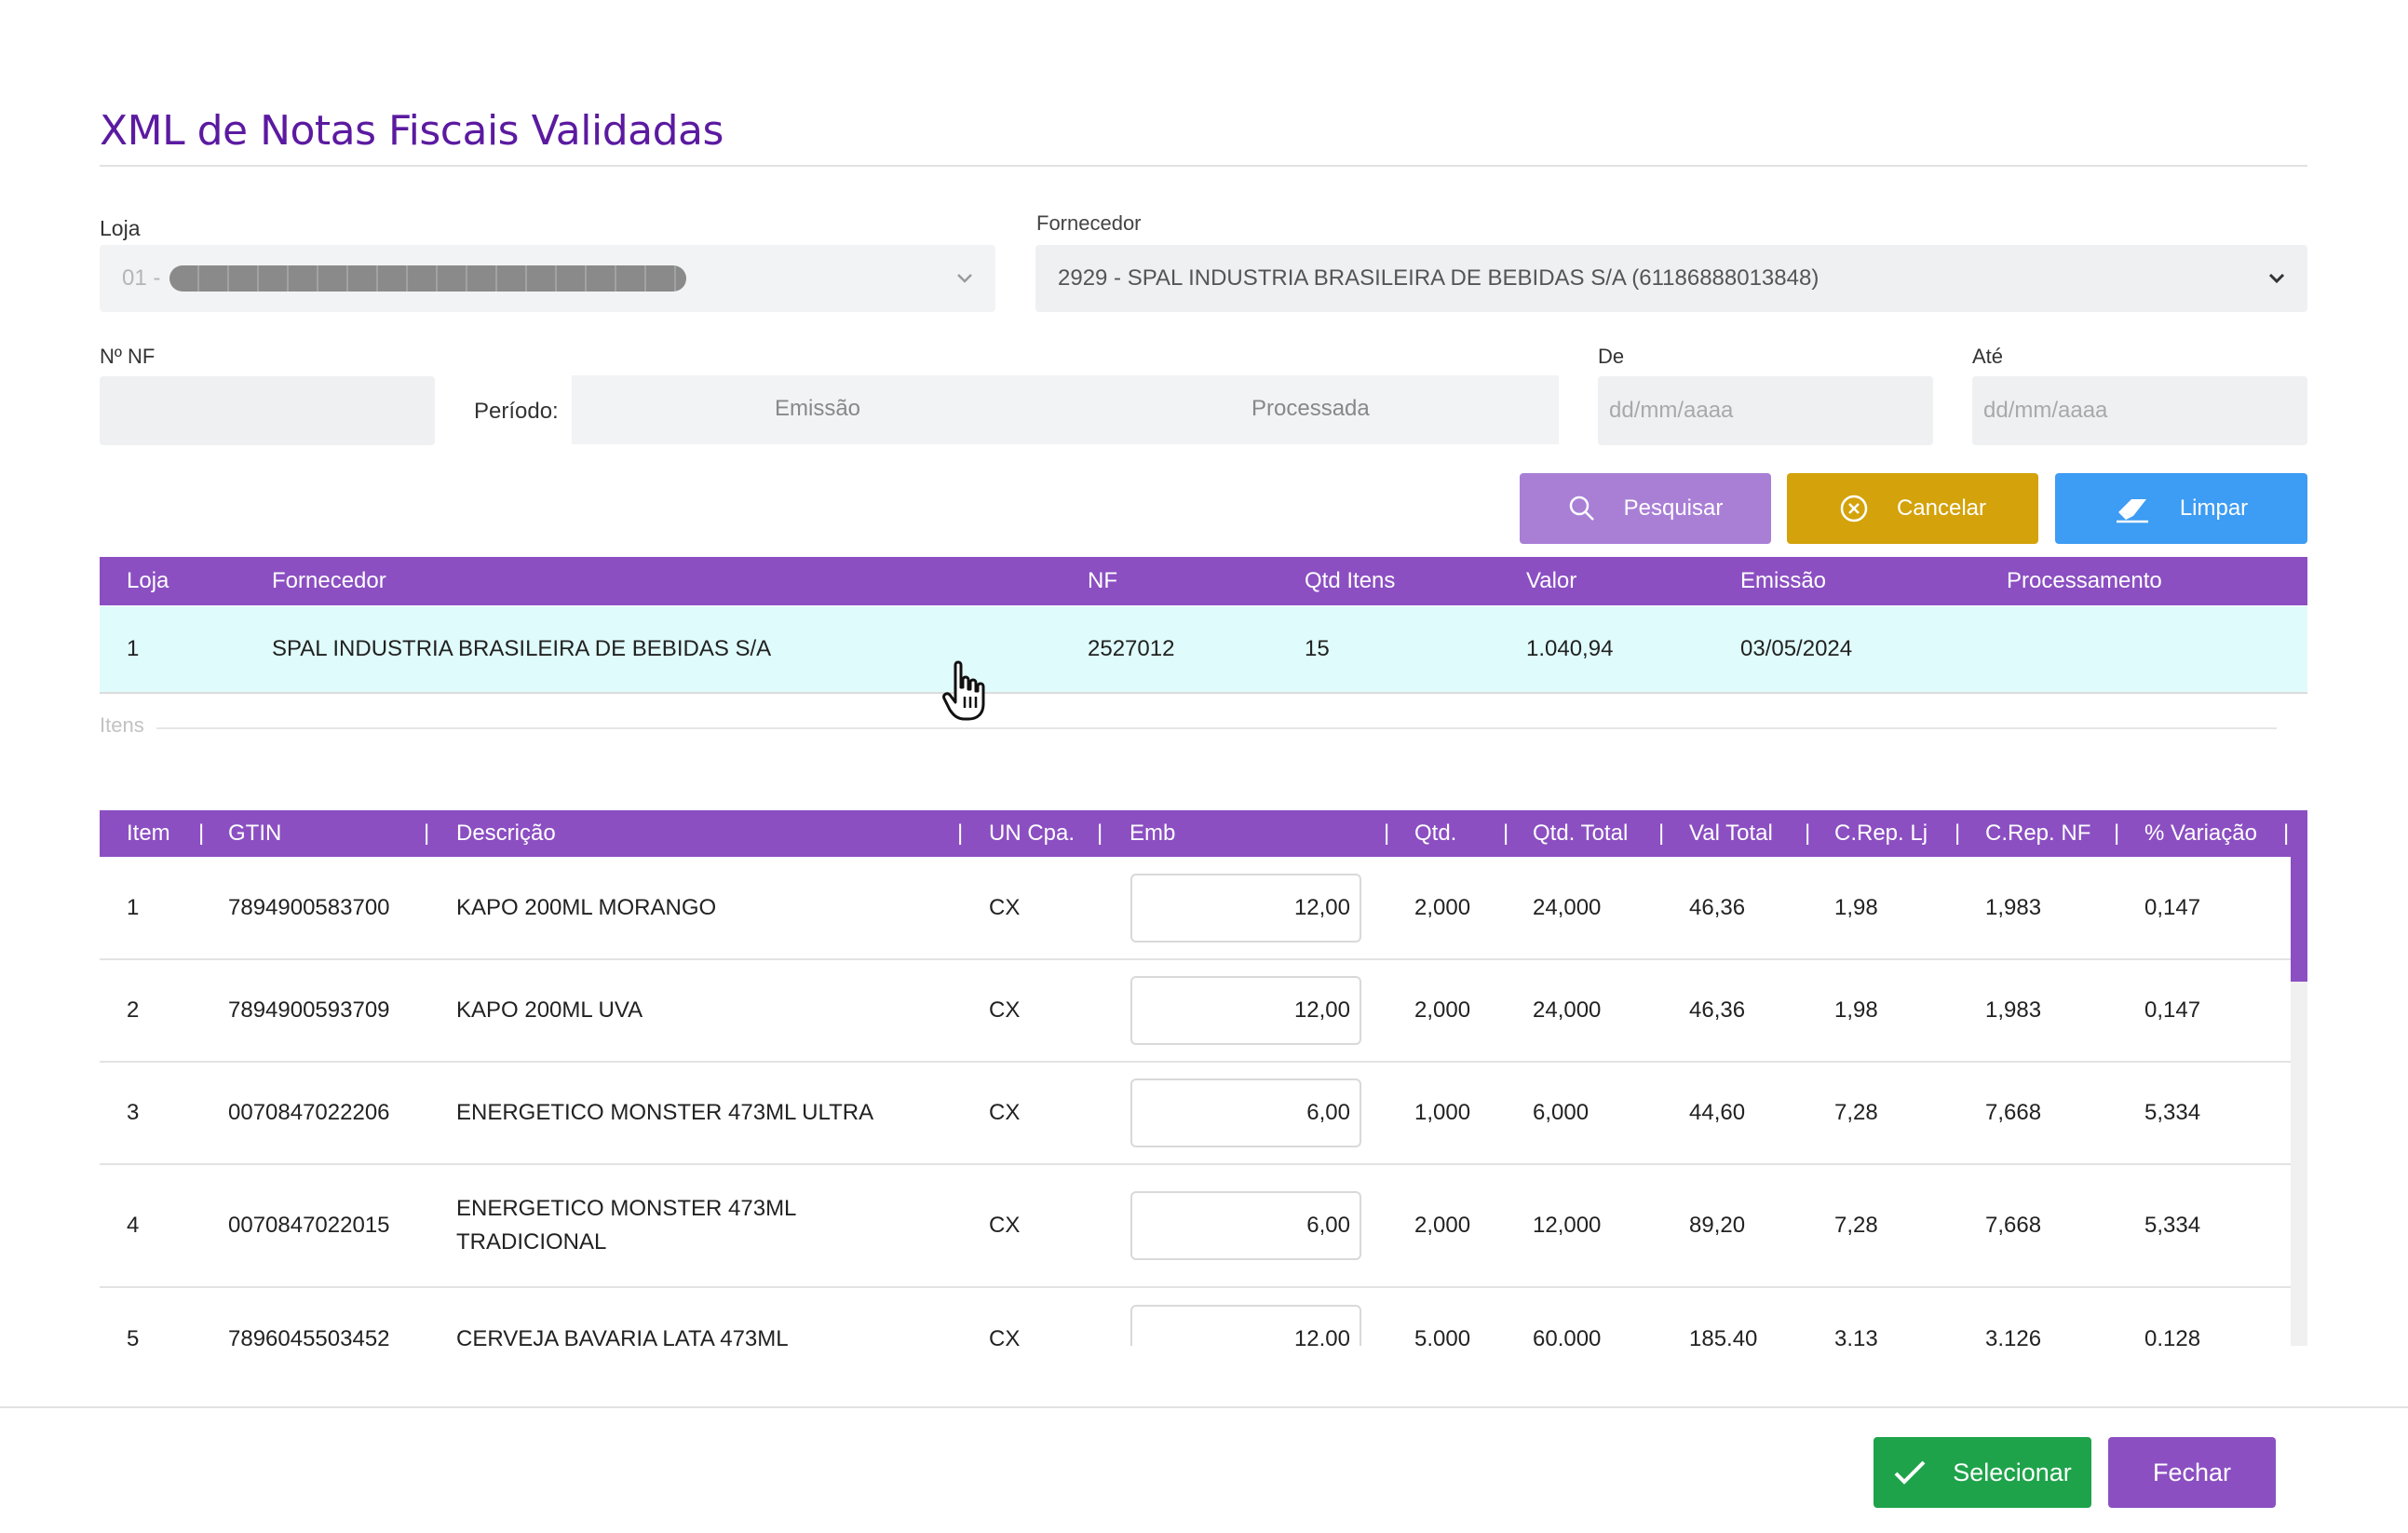 The height and width of the screenshot is (1533, 2408). I want to click on hand-pointer-icon, so click(967, 694).